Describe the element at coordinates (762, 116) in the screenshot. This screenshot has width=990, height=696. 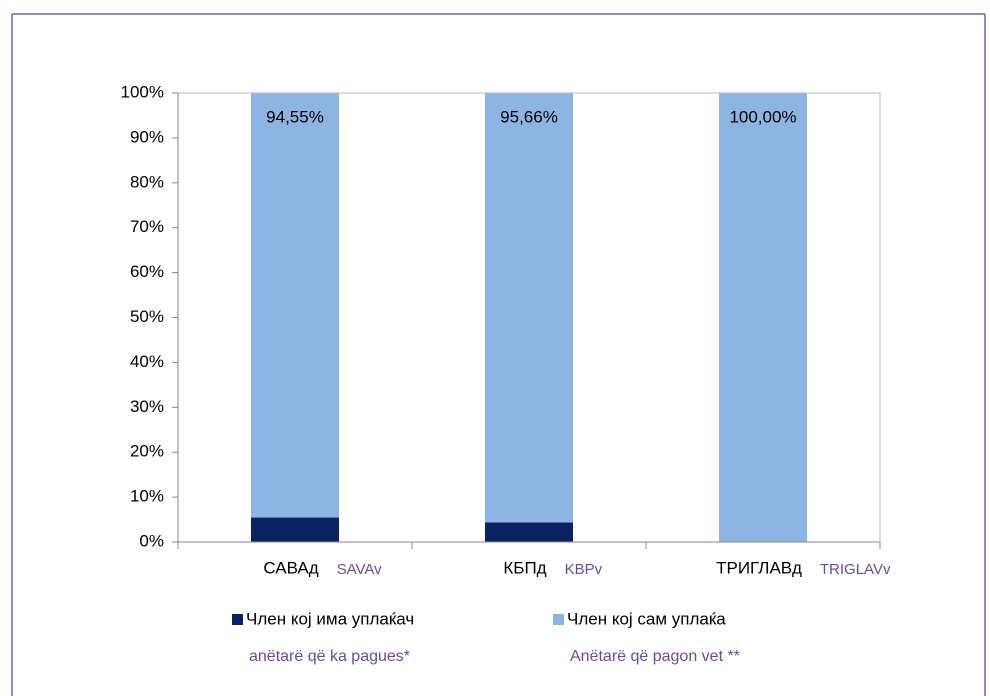
I see `data-label: 100,00%` at that location.